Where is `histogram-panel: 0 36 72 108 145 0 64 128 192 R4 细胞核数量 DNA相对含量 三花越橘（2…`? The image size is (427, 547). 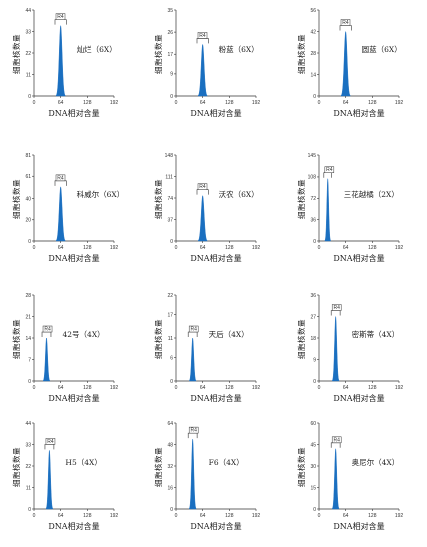
histogram-panel: 0 36 72 108 145 0 64 128 192 R4 细胞核数量 DNA相对含量 三花越橘（2… is located at coordinates (356, 212).